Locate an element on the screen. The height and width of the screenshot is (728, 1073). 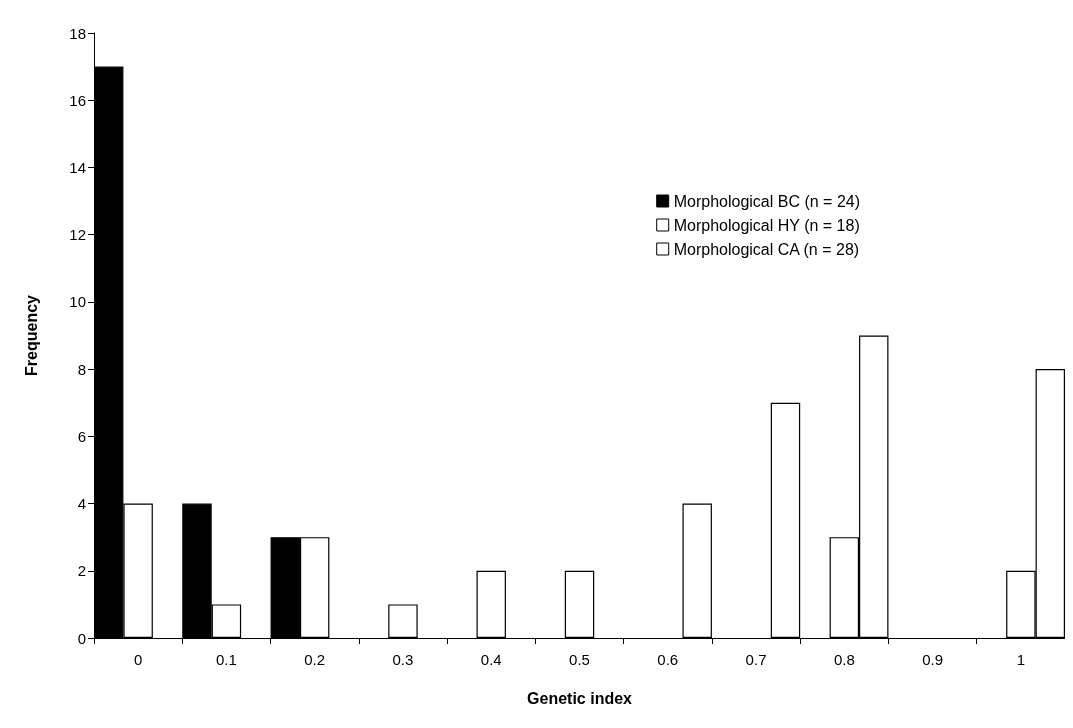
legend-label: Morphological HY (n = 18) is located at coordinates (766, 225).